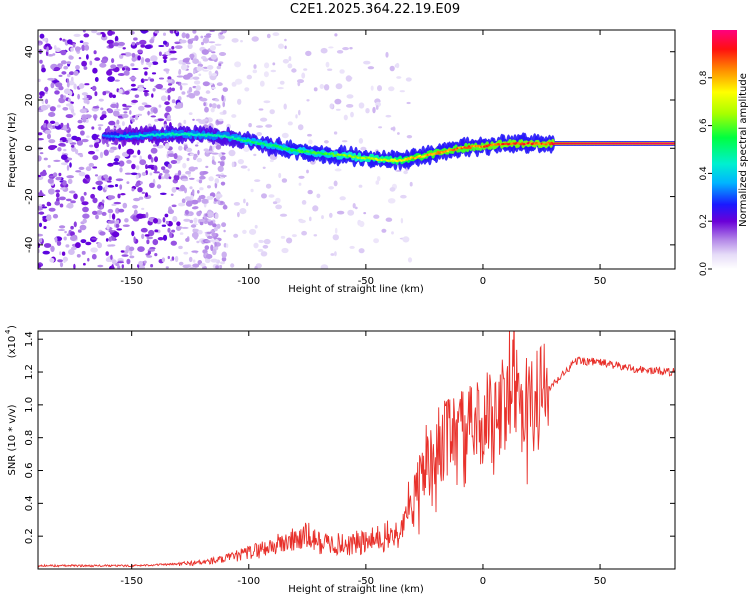 The width and height of the screenshot is (750, 604). Describe the element at coordinates (29, 438) in the screenshot. I see `y-tick-label: 0.8` at that location.